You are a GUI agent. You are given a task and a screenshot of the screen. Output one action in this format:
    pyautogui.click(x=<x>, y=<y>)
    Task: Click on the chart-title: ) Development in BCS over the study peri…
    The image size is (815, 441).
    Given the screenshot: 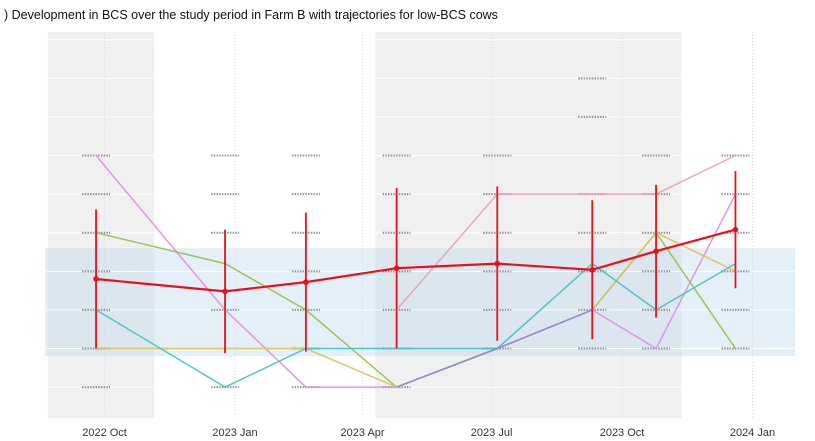 What is the action you would take?
    pyautogui.click(x=251, y=15)
    